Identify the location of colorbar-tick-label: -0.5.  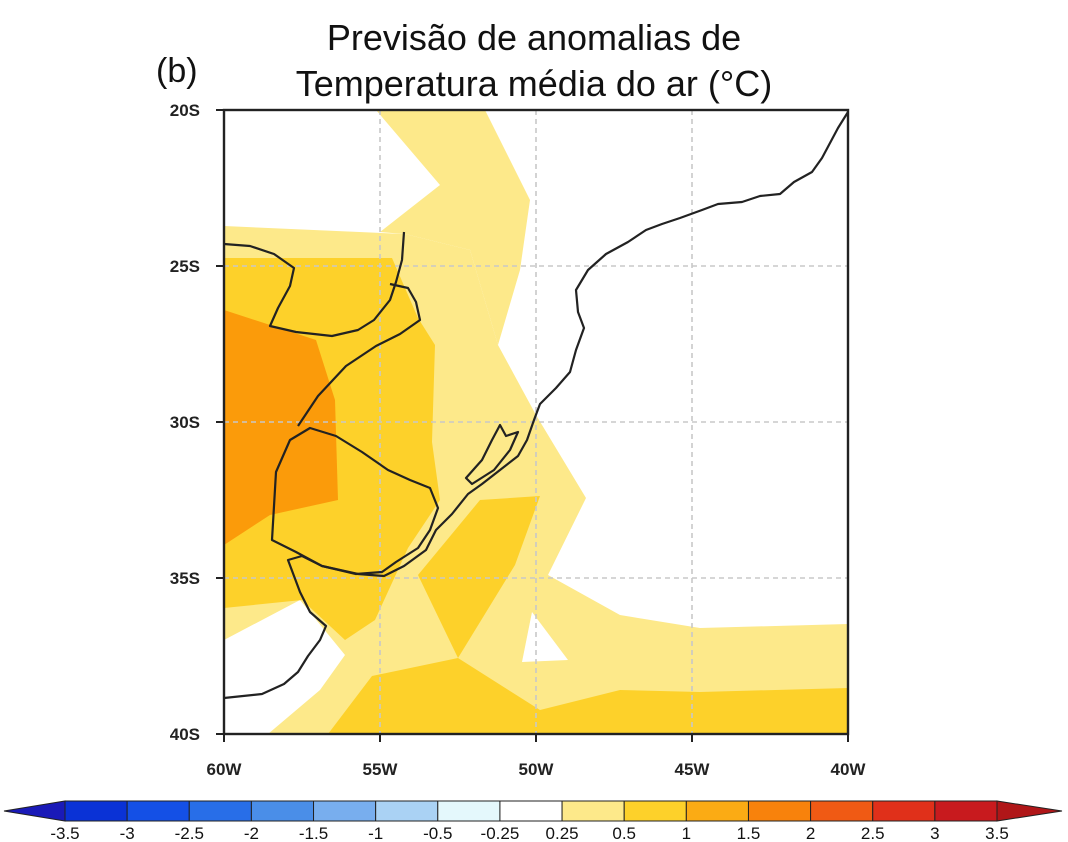
(437, 833).